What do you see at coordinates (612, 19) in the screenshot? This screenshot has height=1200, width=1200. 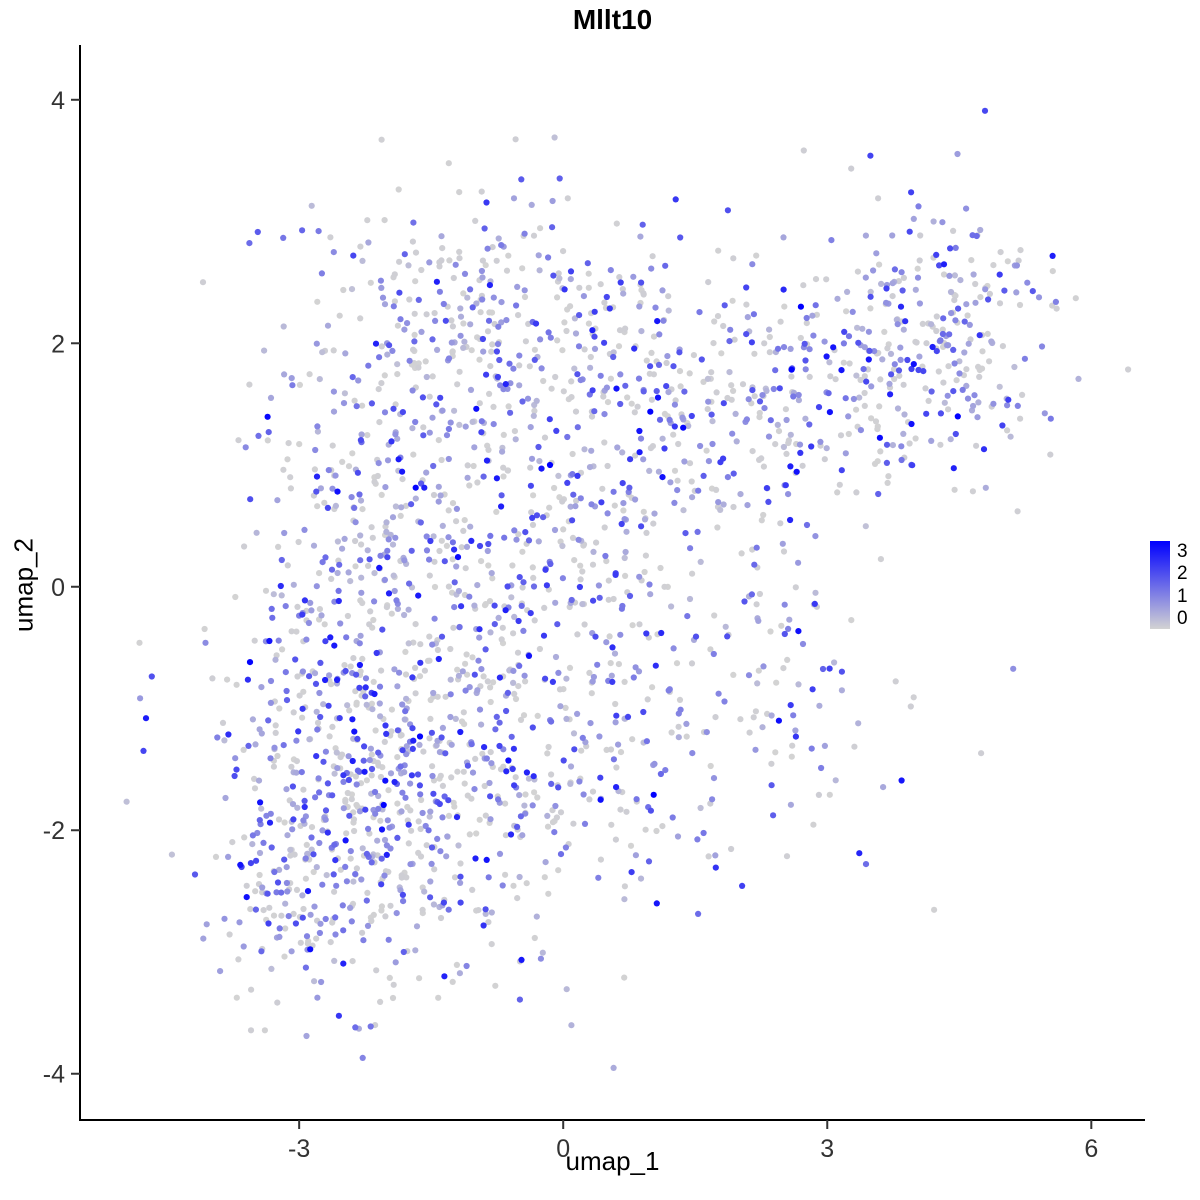 I see `plot-title: Mllt10` at bounding box center [612, 19].